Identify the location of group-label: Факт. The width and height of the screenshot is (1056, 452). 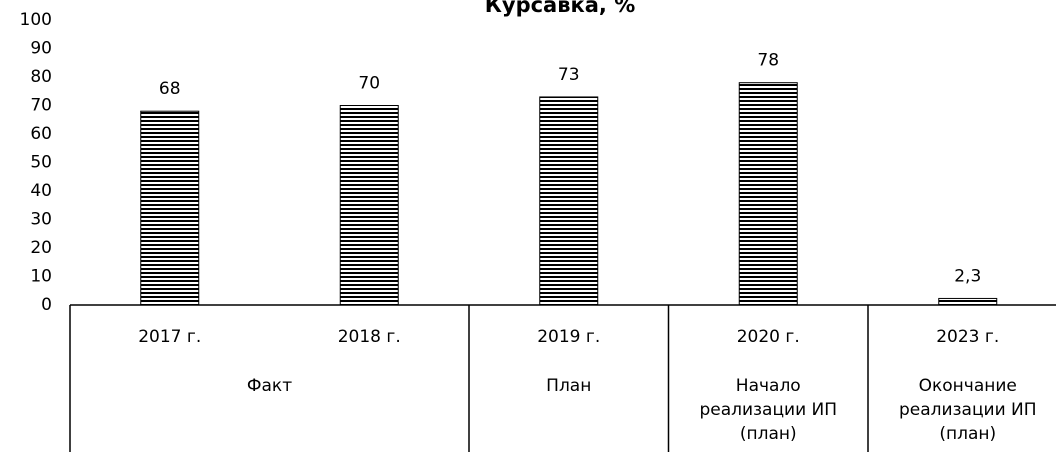
(269, 386).